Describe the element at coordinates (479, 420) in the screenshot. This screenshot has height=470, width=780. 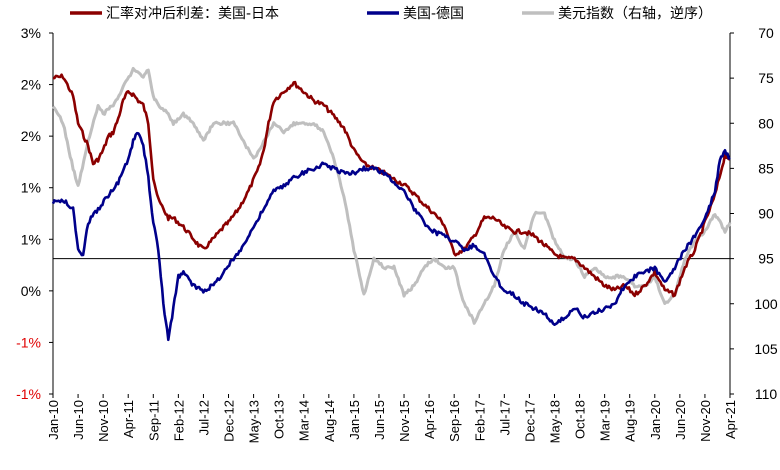
I see `x-tick-label: Feb-17` at that location.